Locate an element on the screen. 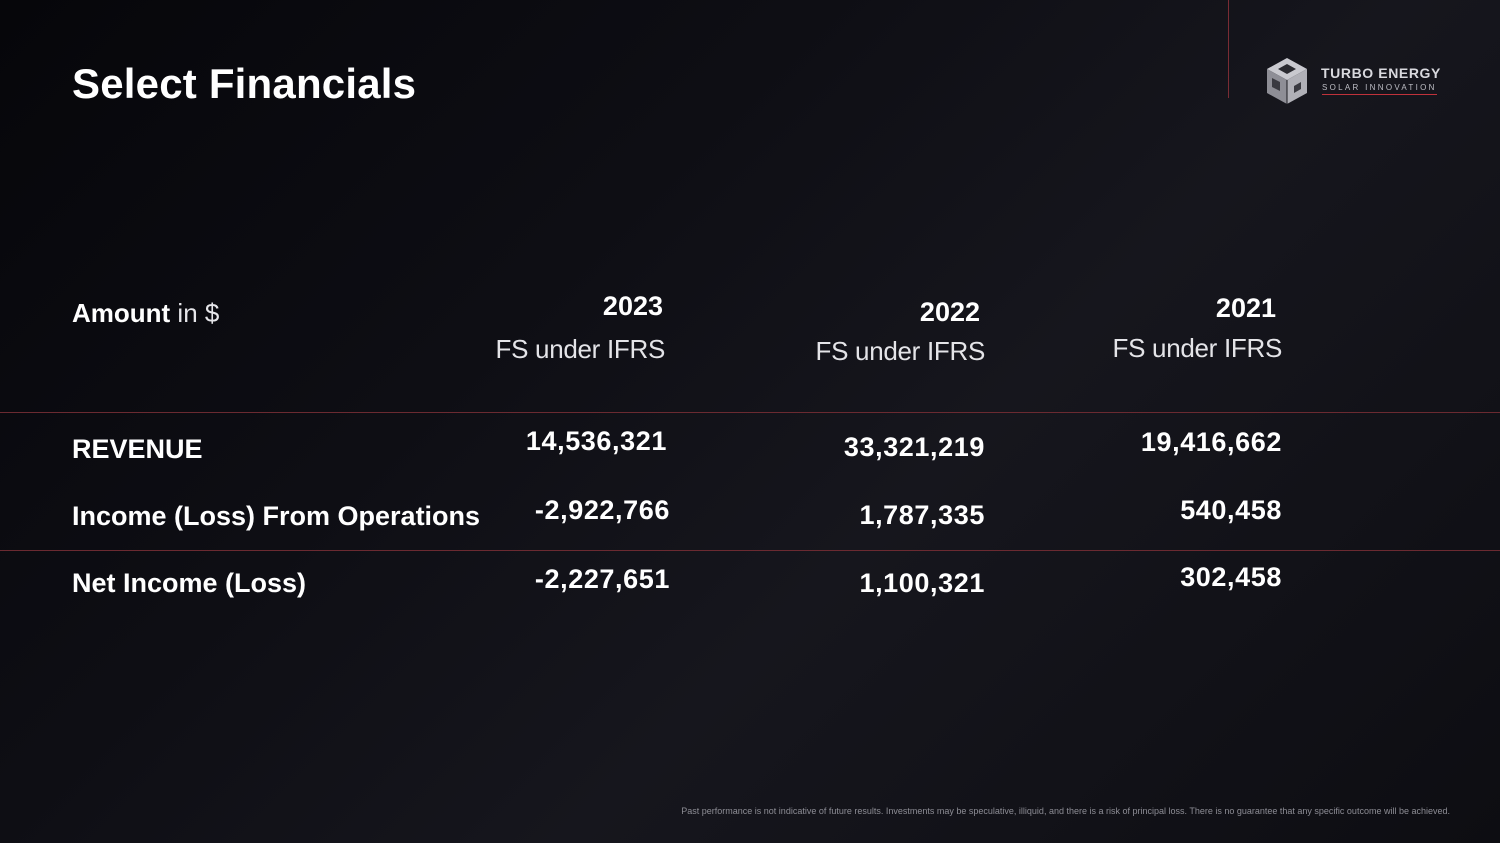  column-year-2023: 2023 is located at coordinates (632, 306).